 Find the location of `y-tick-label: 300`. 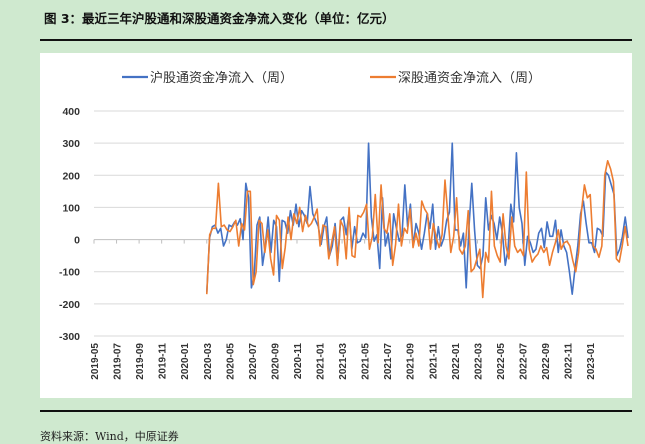

y-tick-label: 300 is located at coordinates (71, 144).